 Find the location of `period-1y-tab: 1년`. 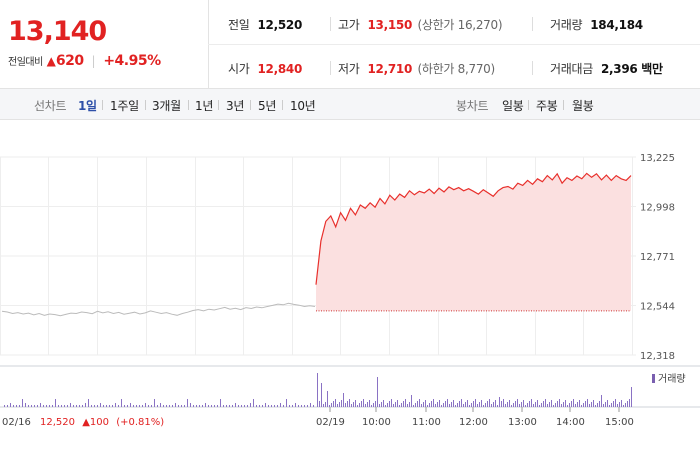

period-1y-tab: 1년 is located at coordinates (204, 106).